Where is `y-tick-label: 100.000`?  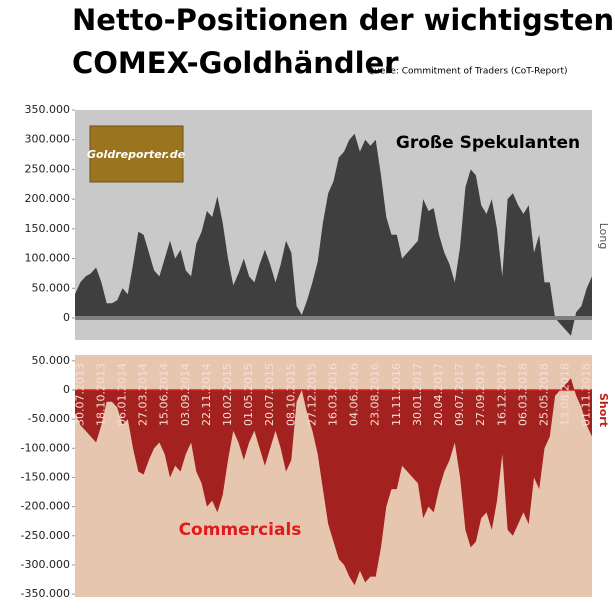
y-tick-label: 100.000 is located at coordinates (48, 258).